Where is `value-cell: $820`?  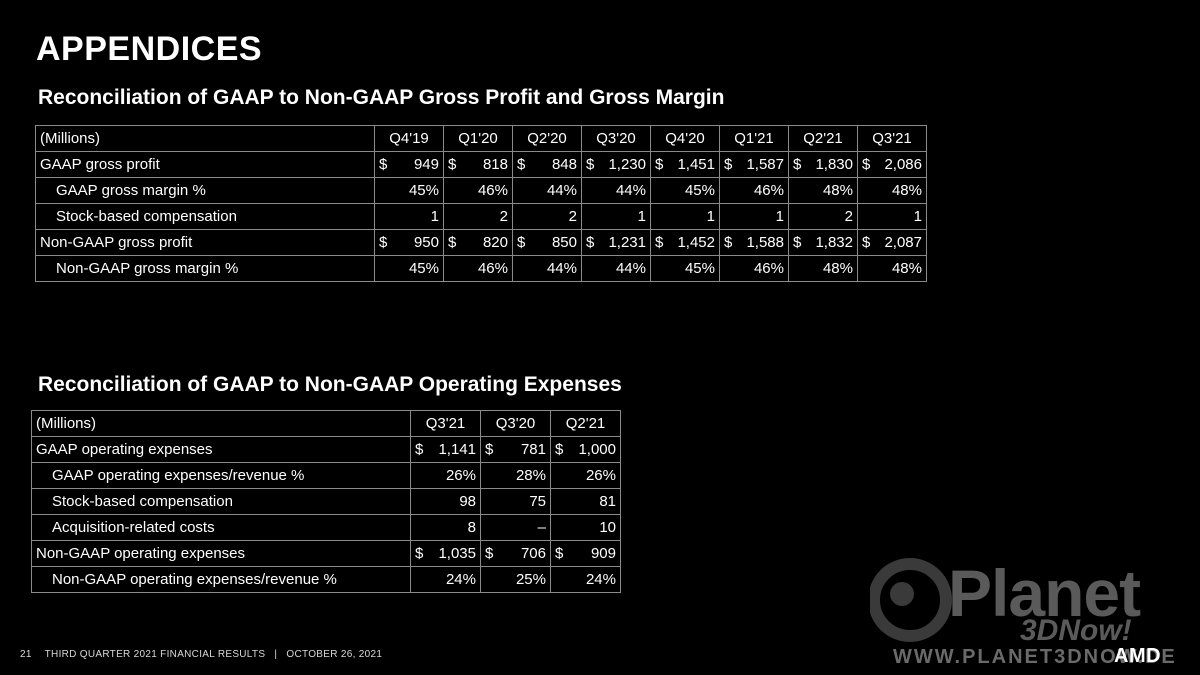
value-cell: $820 is located at coordinates (478, 242).